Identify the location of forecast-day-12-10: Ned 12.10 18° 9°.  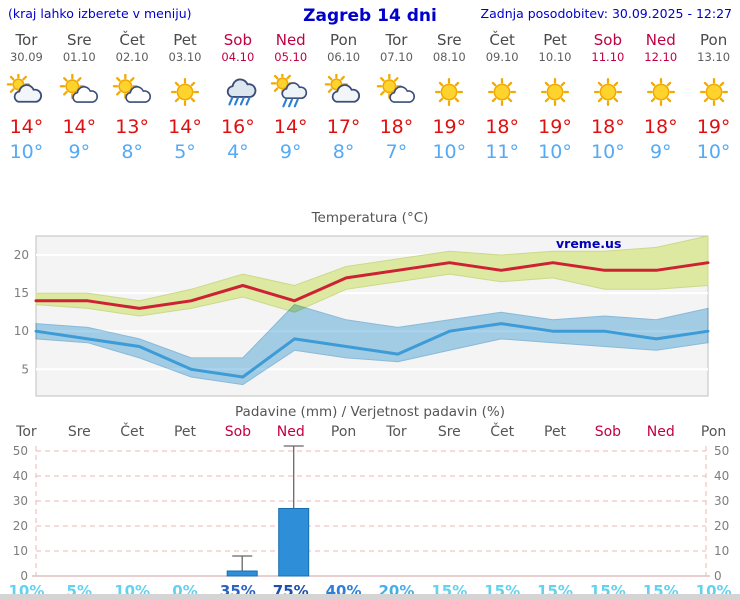
(660, 97).